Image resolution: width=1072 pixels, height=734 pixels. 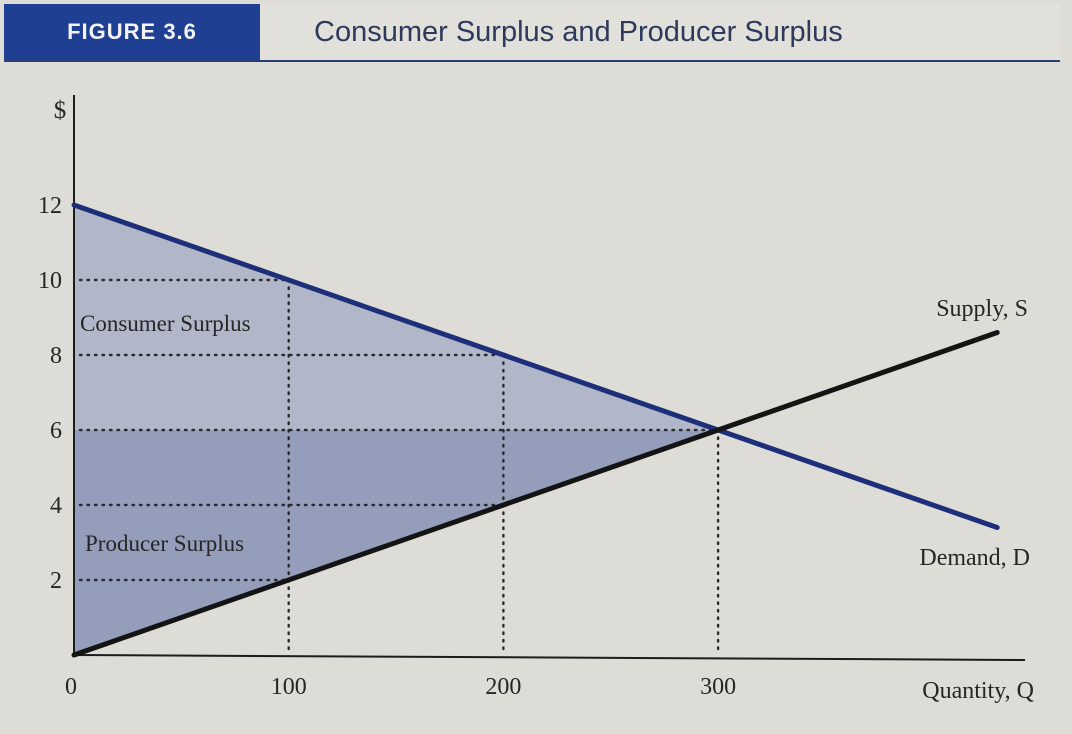 I want to click on demand-label: Demand, D, so click(x=974, y=558).